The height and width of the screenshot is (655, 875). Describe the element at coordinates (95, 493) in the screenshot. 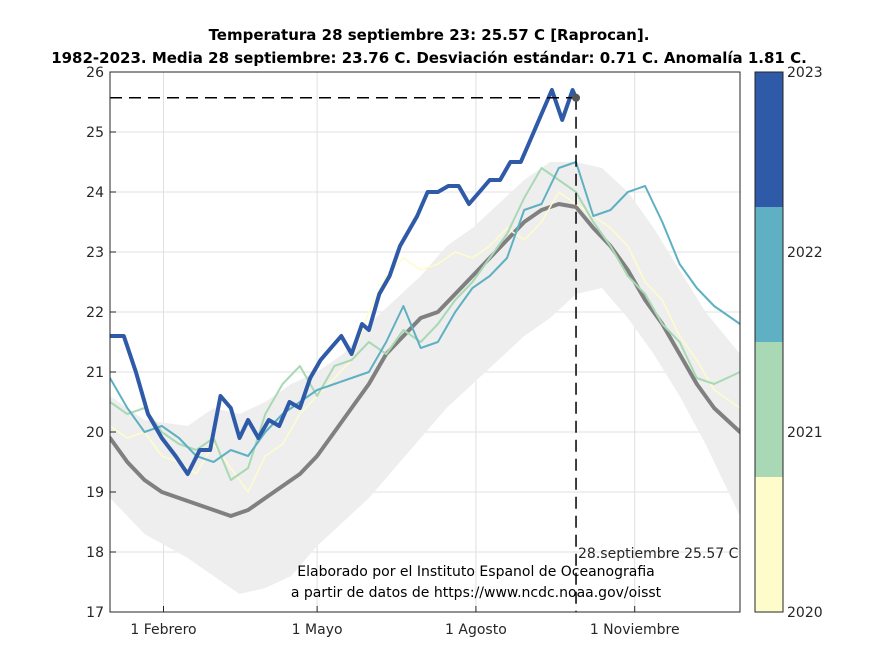

I see `y-tick-label: 19` at that location.